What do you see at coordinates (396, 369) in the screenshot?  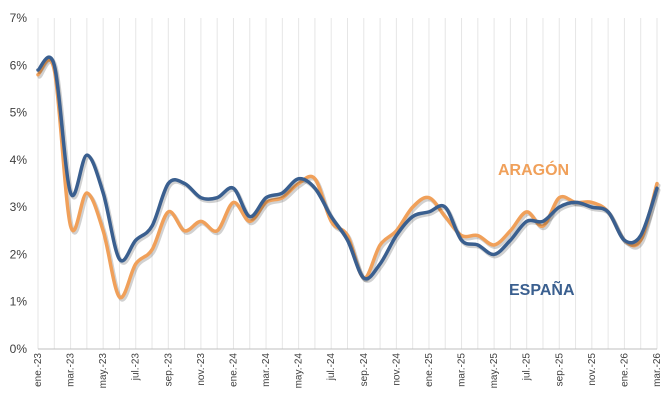 I see `x-tick-label: nov.-24` at bounding box center [396, 369].